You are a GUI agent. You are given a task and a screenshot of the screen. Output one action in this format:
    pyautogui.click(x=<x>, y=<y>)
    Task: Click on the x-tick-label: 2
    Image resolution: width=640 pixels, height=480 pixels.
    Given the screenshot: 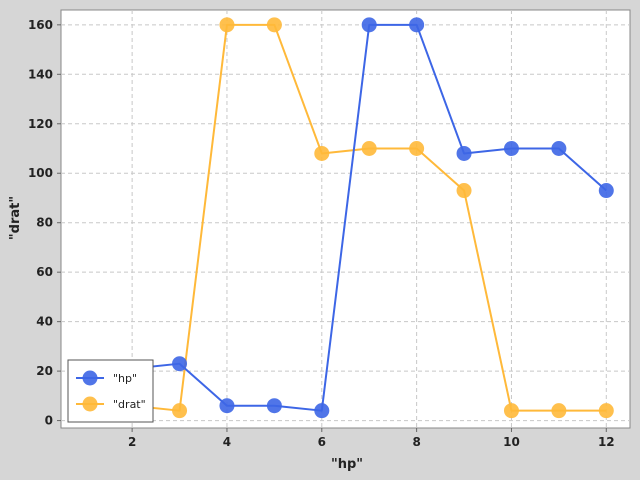 What is the action you would take?
    pyautogui.click(x=132, y=442)
    